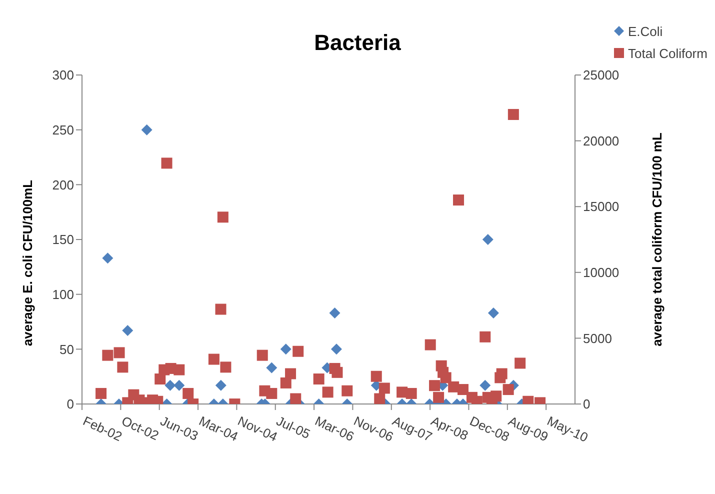  What do you see at coordinates (586, 404) in the screenshot?
I see `y2-tick-label: 0` at bounding box center [586, 404].